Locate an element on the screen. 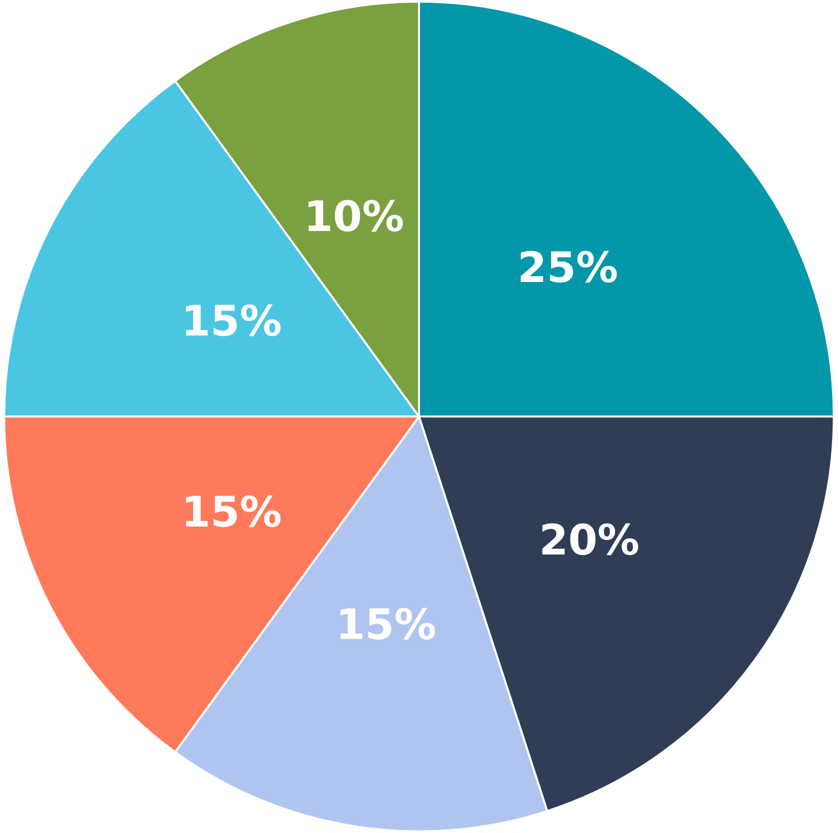 This screenshot has width=838, height=833. data-label: 20% is located at coordinates (589, 540).